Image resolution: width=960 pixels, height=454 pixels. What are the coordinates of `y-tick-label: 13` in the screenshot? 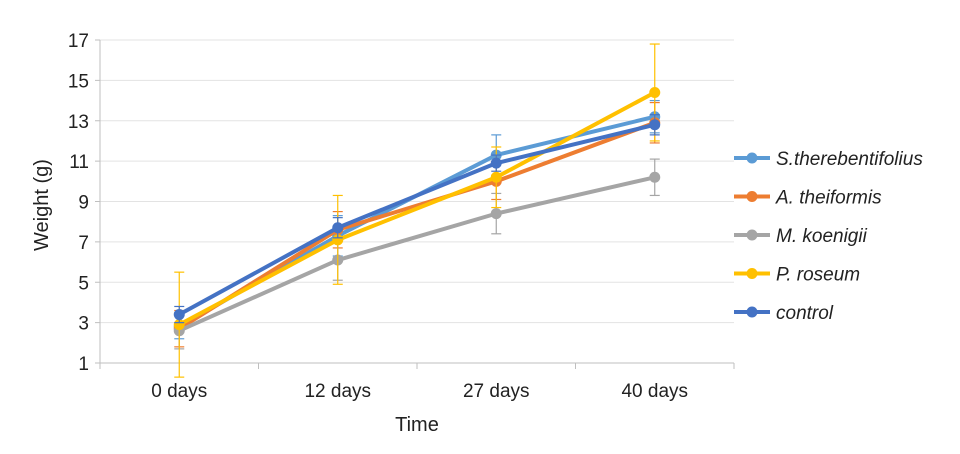 It's located at (78, 122).